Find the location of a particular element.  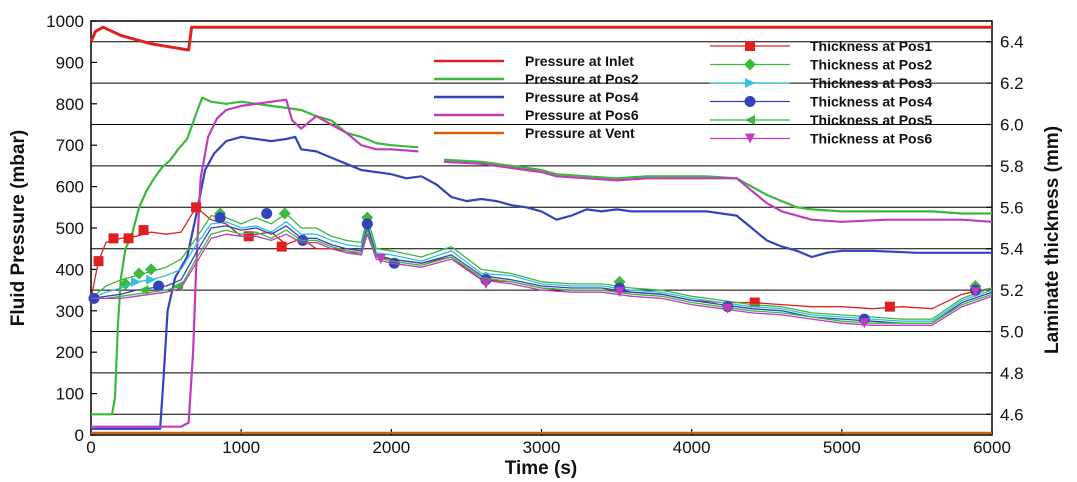

y-right-tick-label: 5.6 is located at coordinates (1012, 207).